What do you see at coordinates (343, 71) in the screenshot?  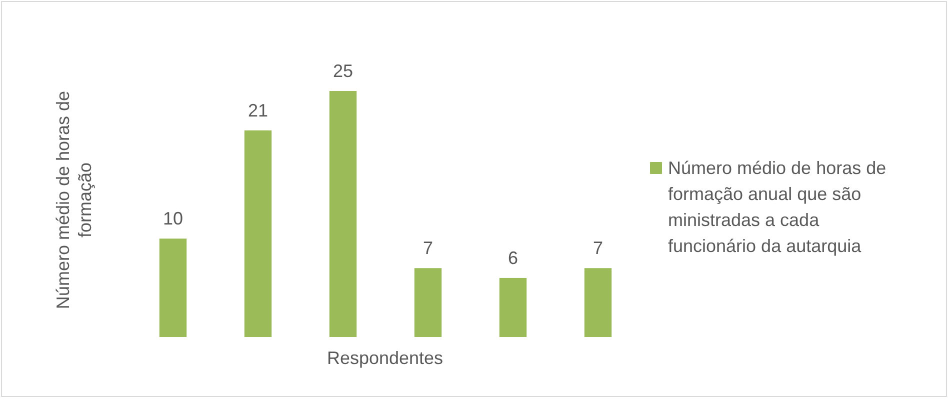 I see `data-label: 25` at bounding box center [343, 71].